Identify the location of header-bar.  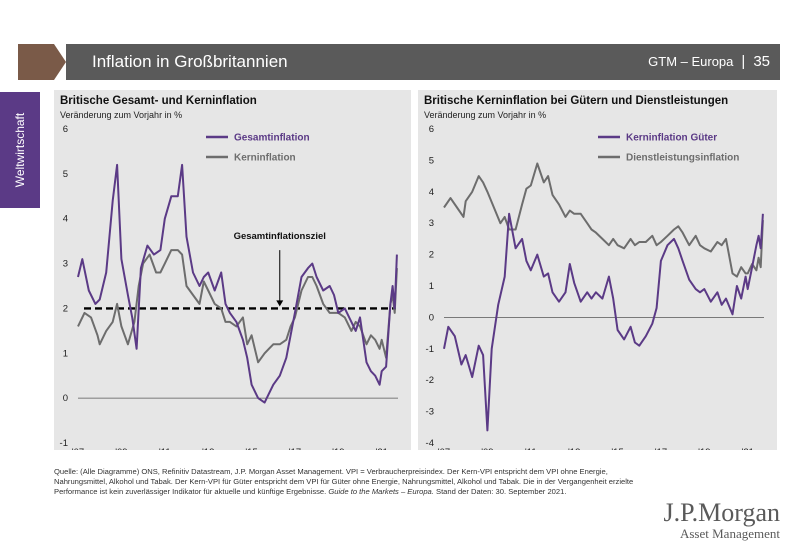
(423, 62).